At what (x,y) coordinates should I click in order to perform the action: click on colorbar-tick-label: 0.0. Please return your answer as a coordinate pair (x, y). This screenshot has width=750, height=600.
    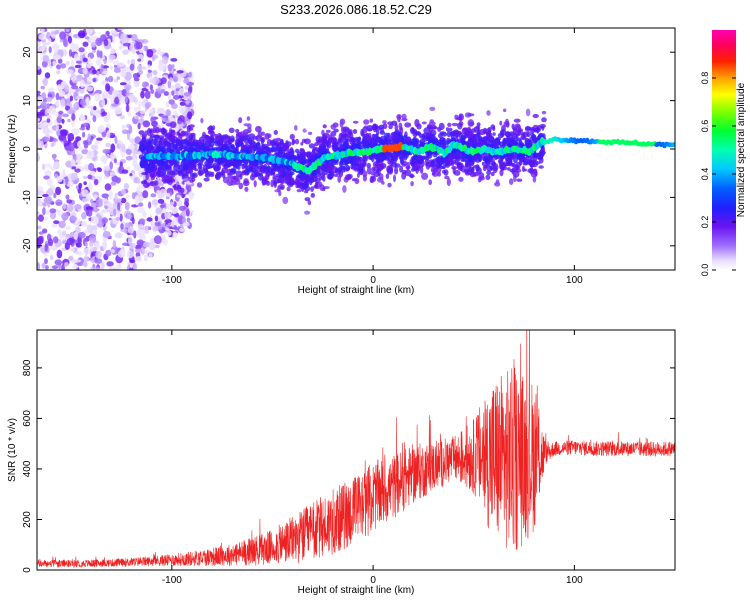
    Looking at the image, I should click on (705, 270).